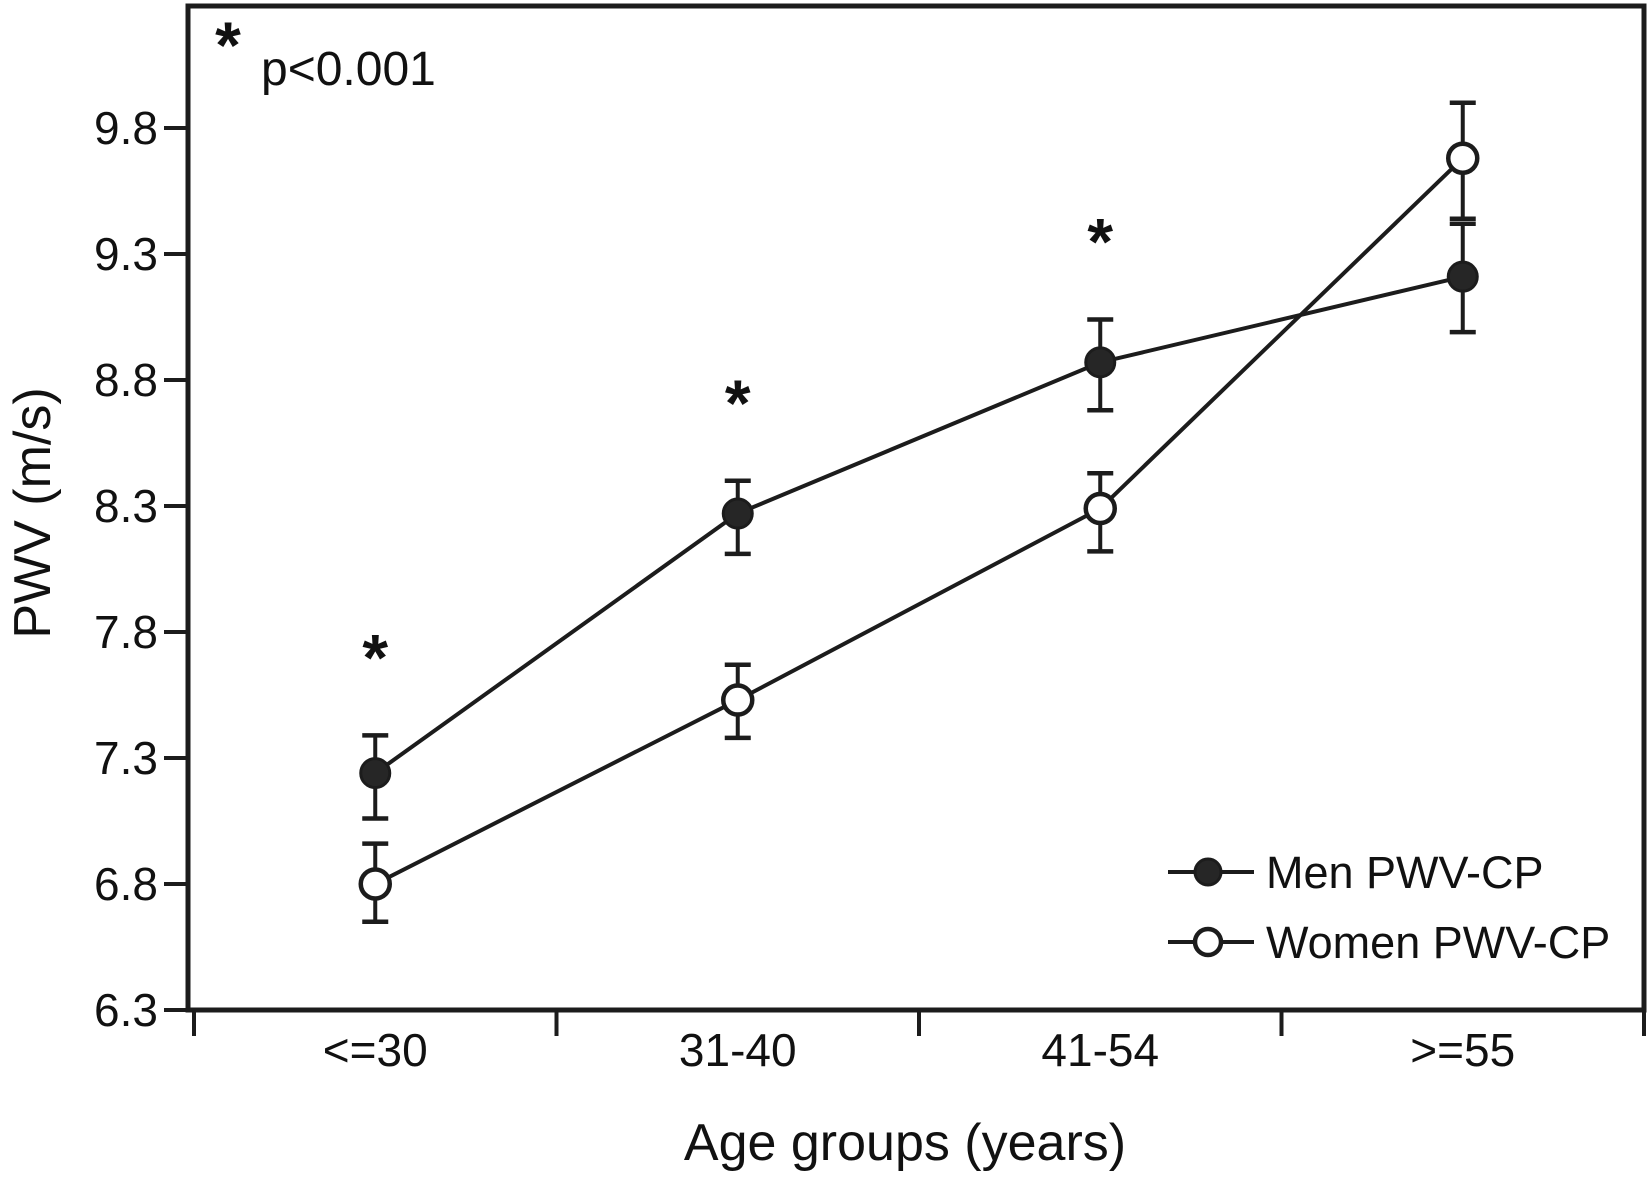  Describe the element at coordinates (126, 1010) in the screenshot. I see `y-axis-tick-label: 6.3` at that location.